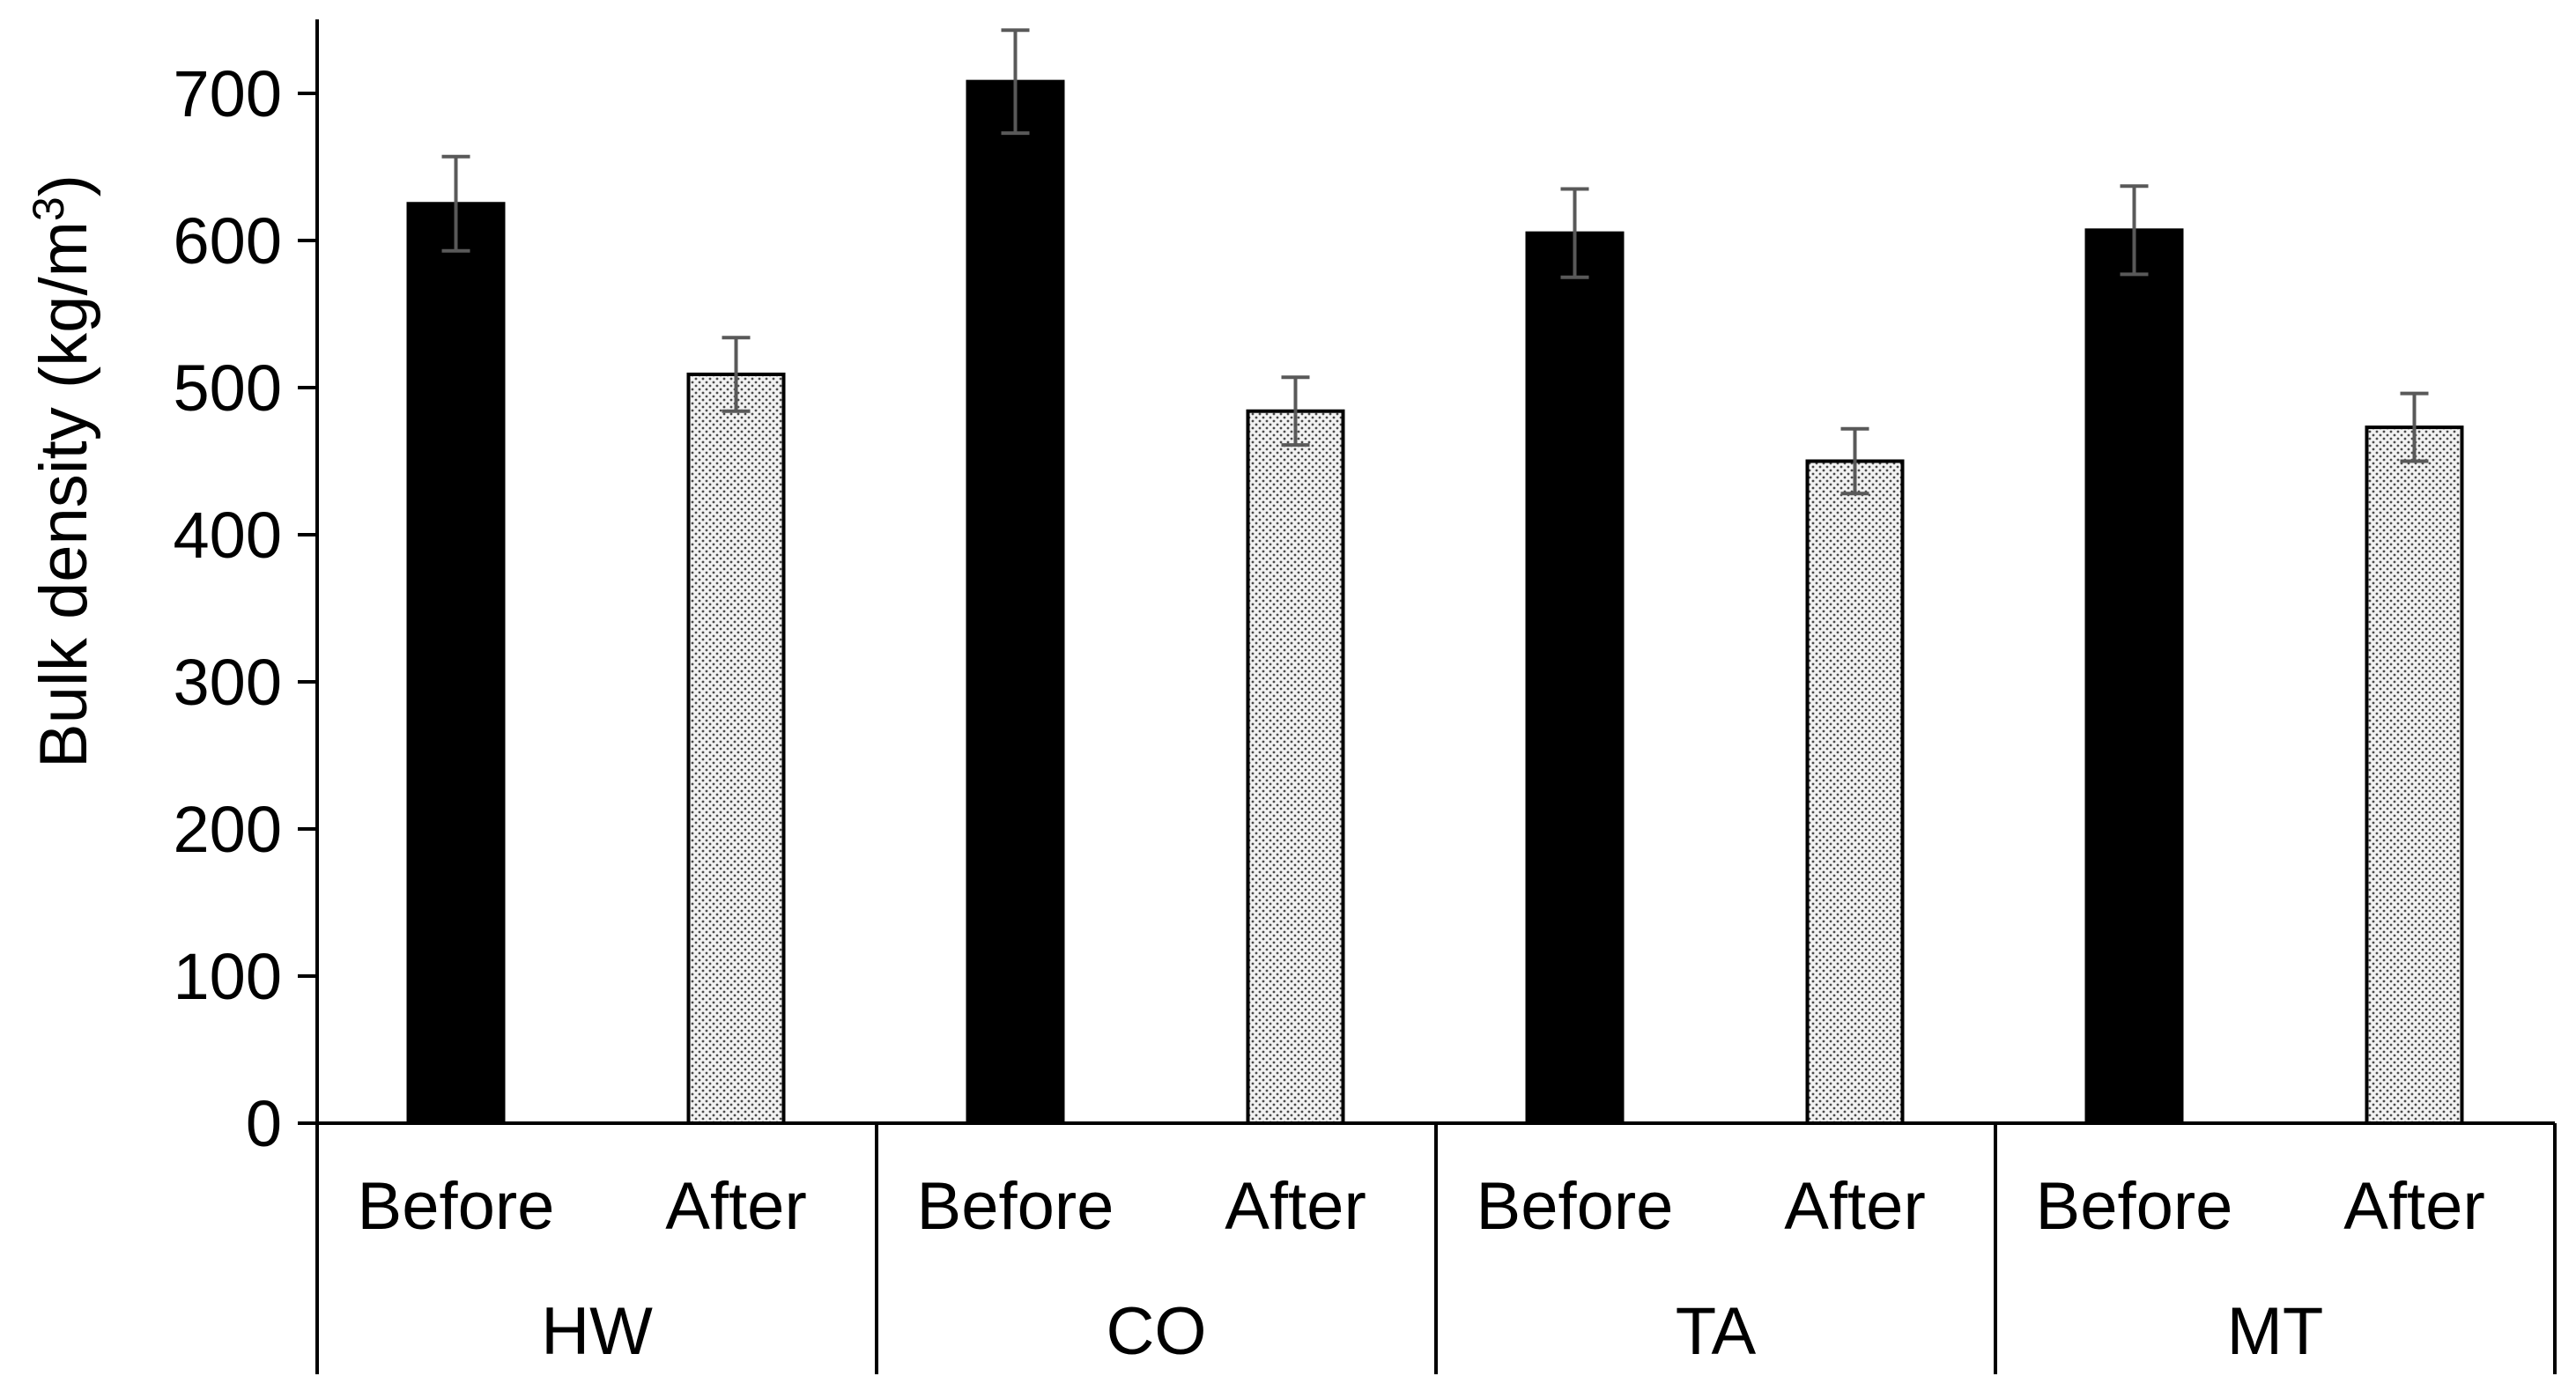 This screenshot has height=1391, width=2576. What do you see at coordinates (228, 535) in the screenshot?
I see `y-tick-label: 400` at bounding box center [228, 535].